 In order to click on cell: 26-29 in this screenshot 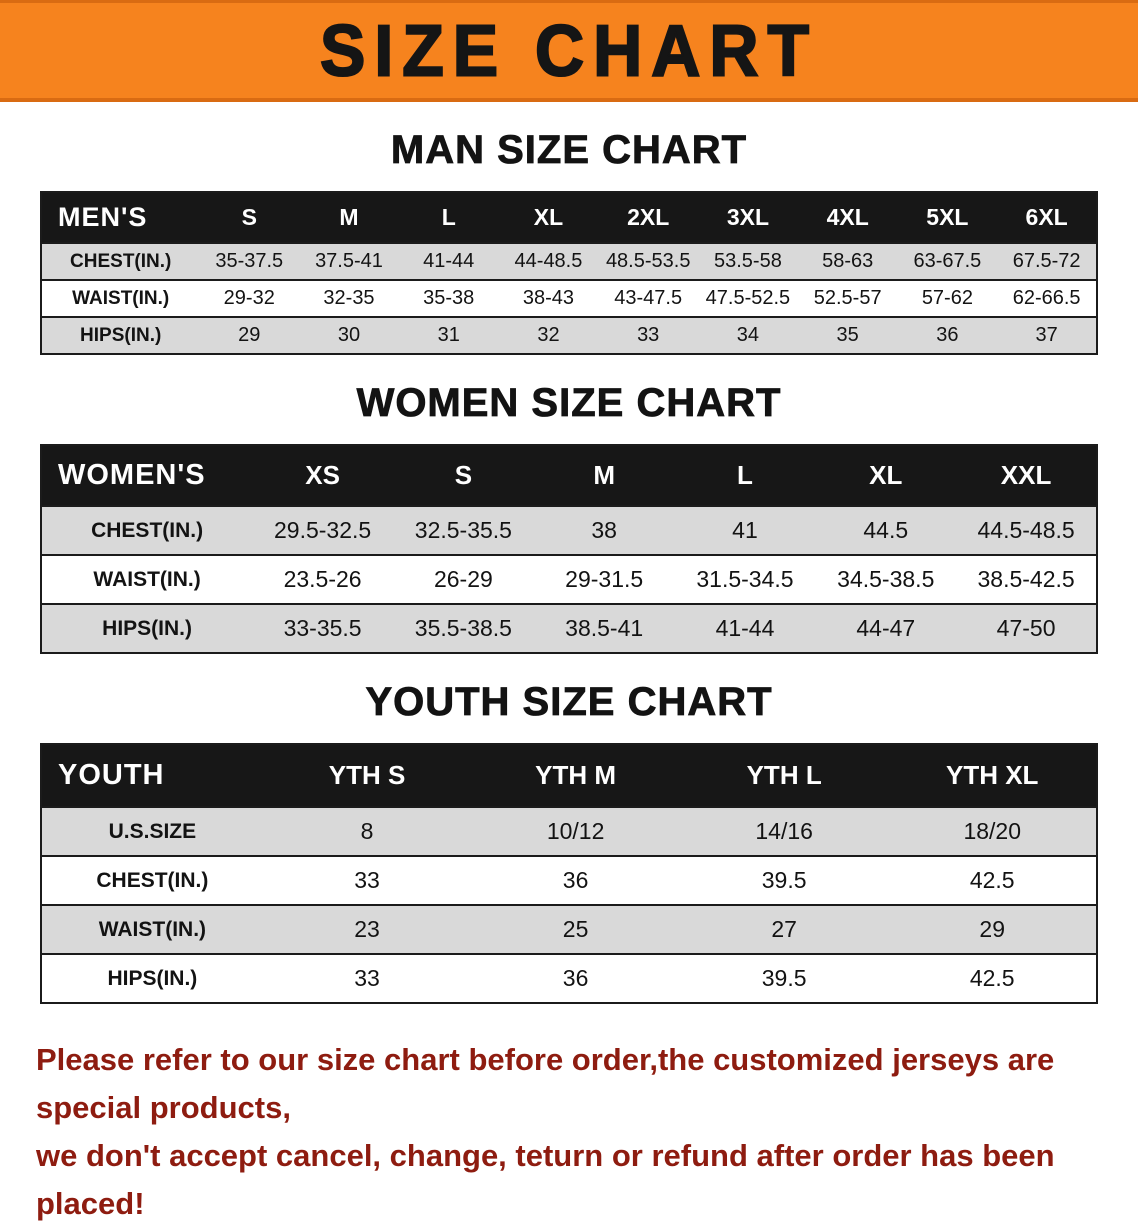, I will do `click(463, 579)`.